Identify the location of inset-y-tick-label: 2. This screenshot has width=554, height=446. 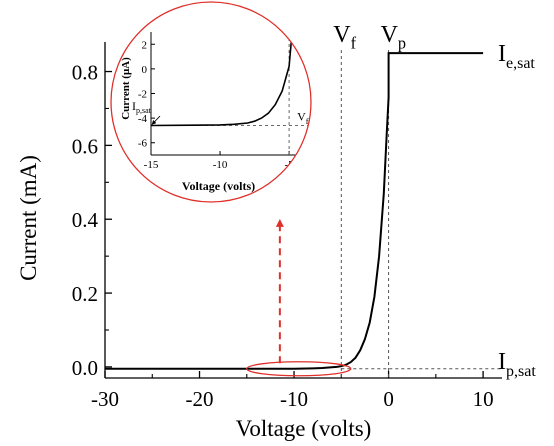
(145, 45).